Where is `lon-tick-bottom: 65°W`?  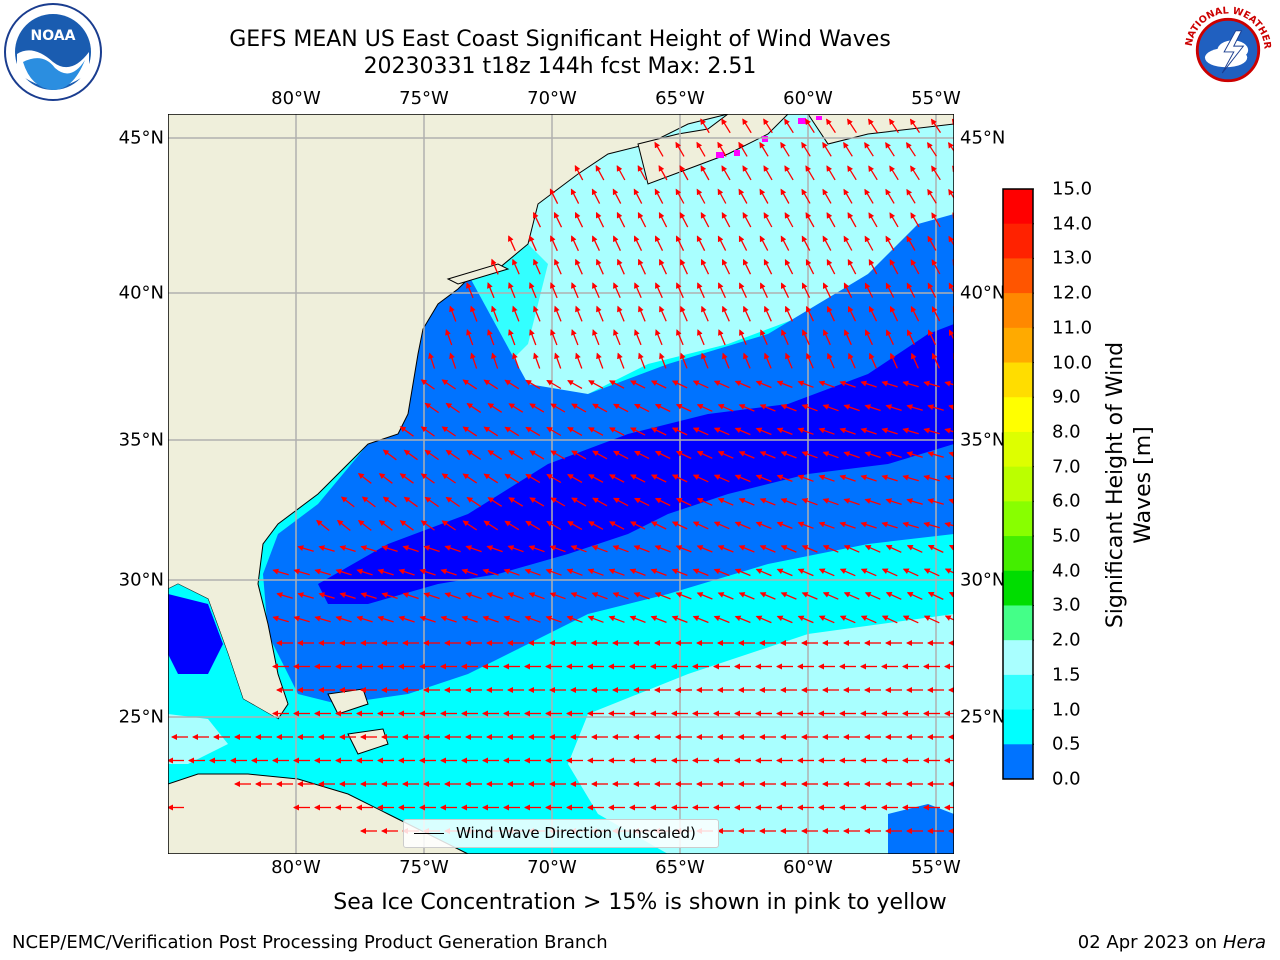 lon-tick-bottom: 65°W is located at coordinates (680, 867).